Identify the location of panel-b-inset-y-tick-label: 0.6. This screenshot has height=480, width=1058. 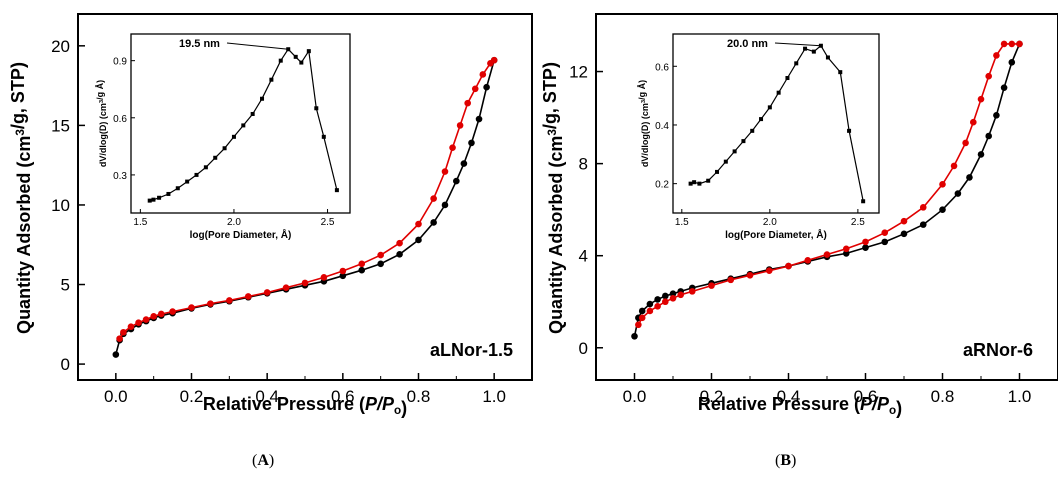
(662, 67).